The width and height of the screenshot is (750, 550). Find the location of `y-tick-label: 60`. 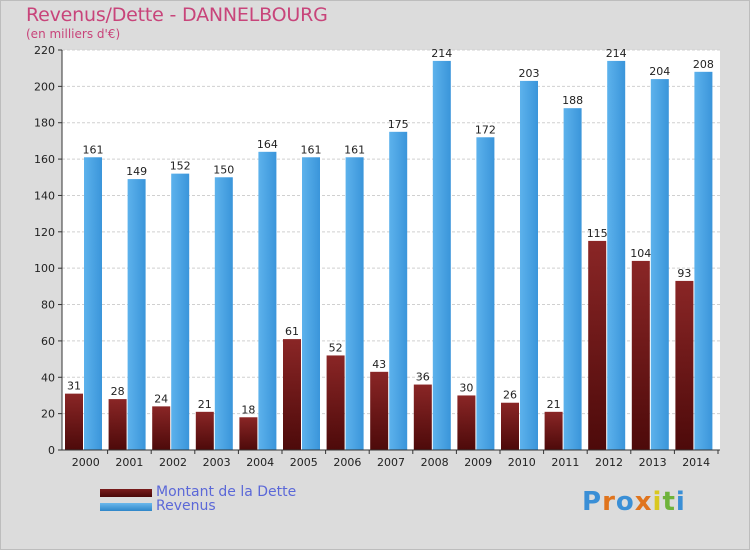

y-tick-label: 60 is located at coordinates (48, 341).